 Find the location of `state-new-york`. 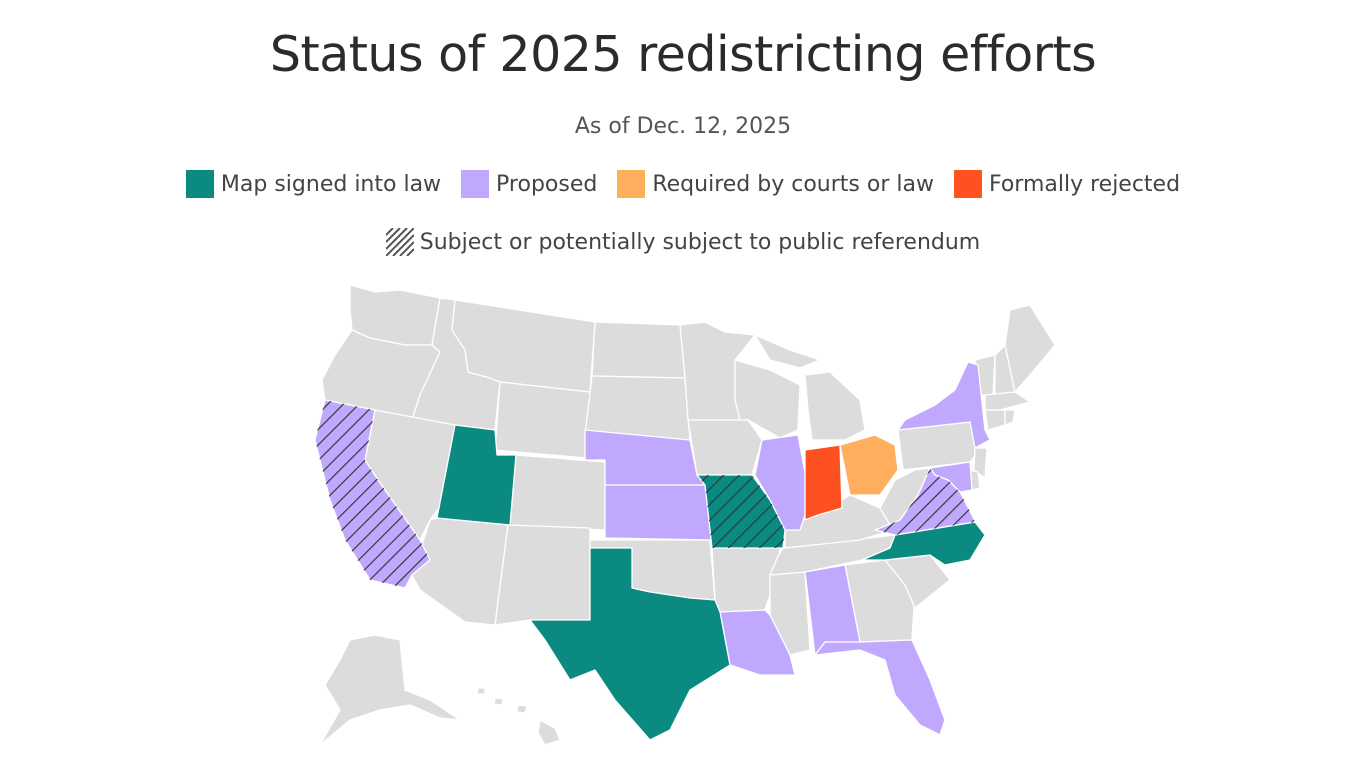

state-new-york is located at coordinates (944, 405).